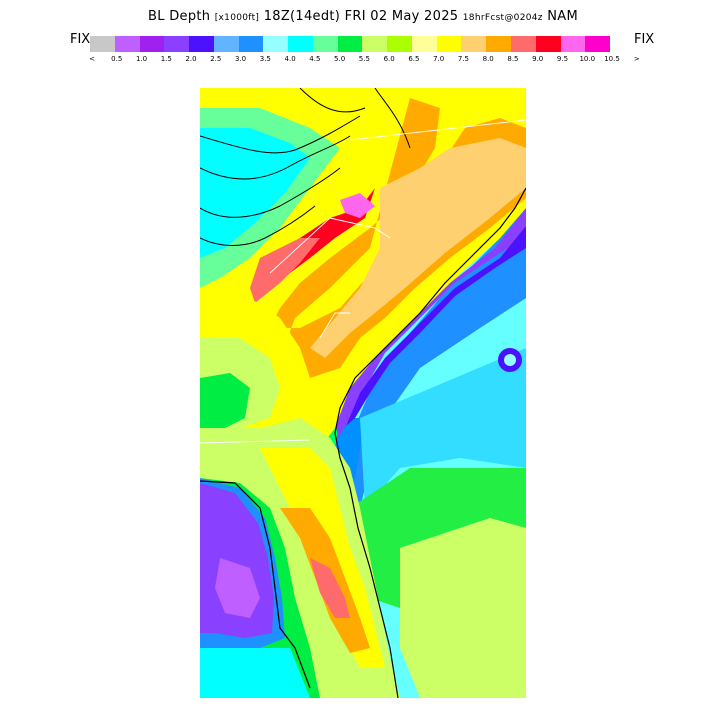 The height and width of the screenshot is (726, 726). Describe the element at coordinates (265, 59) in the screenshot. I see `colorbar-tick-label: 3.5` at that location.